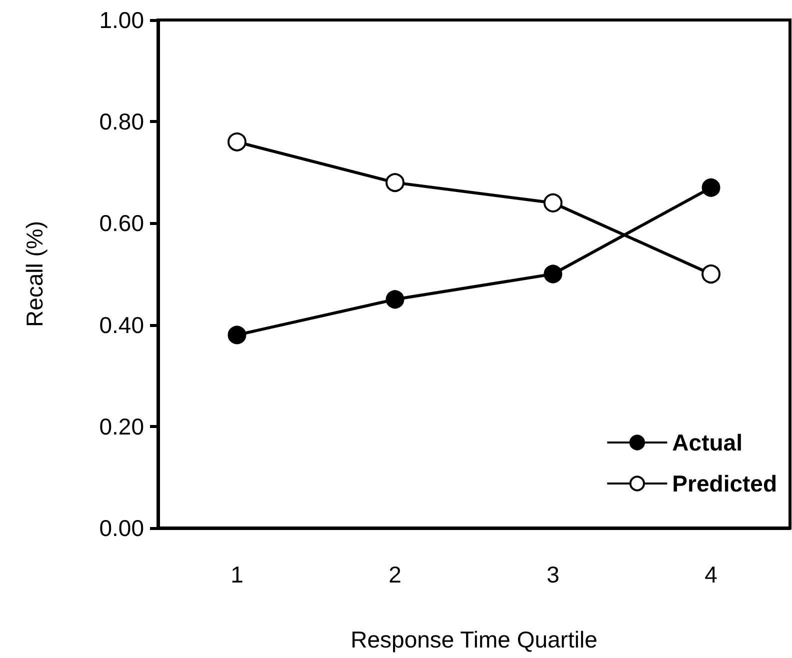 This screenshot has width=792, height=658. I want to click on y-tick-label: 0.40, so click(121, 325).